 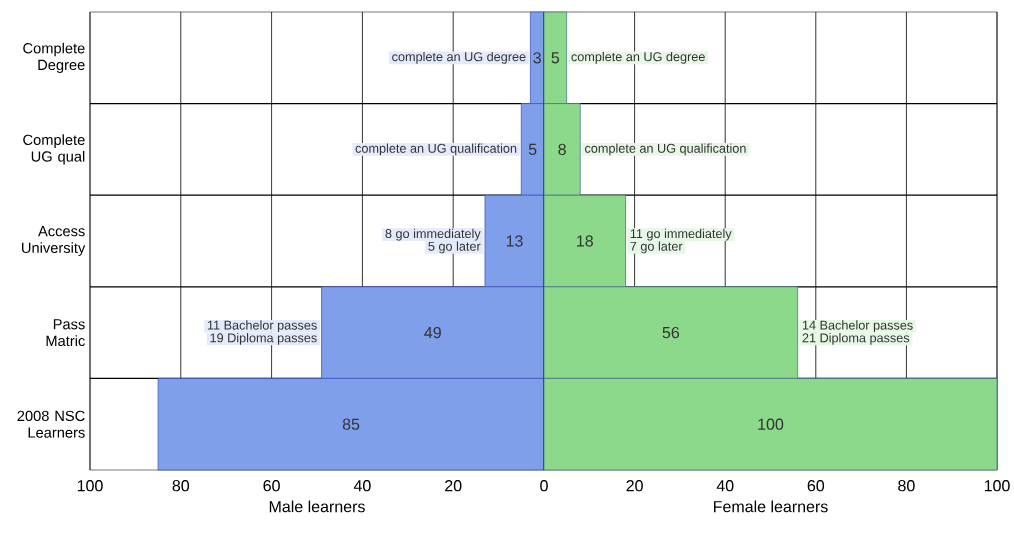 I want to click on annotation: 19 Diploma passes, so click(x=263, y=339).